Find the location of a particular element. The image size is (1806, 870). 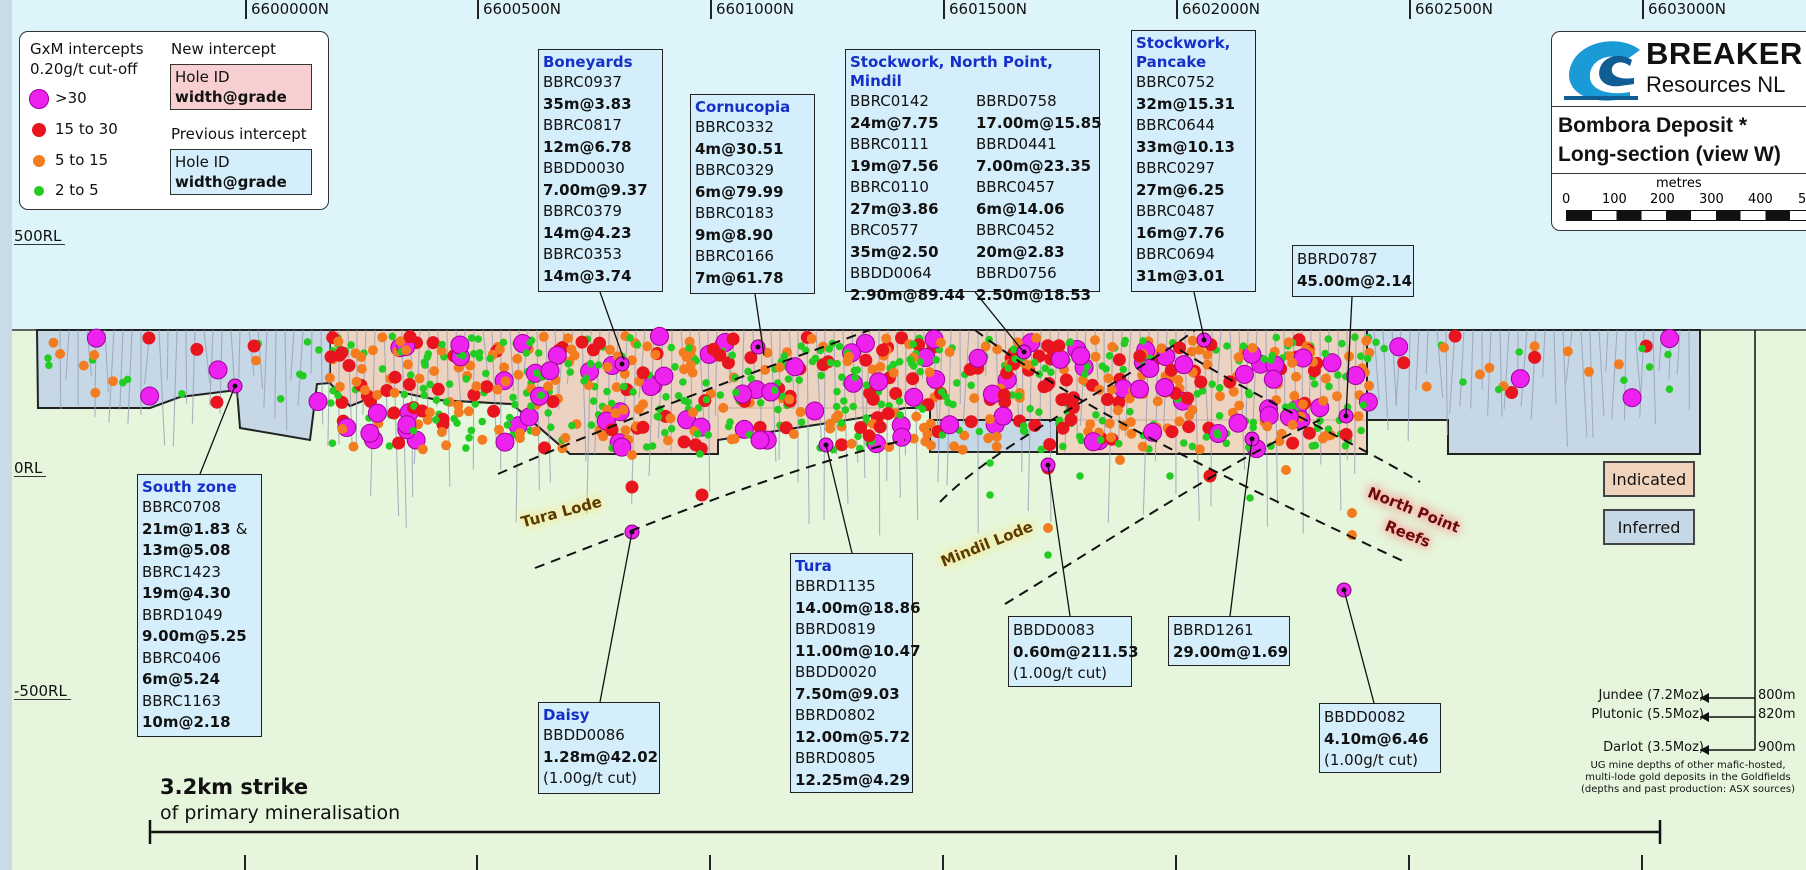

easting-label: 6603000N is located at coordinates (1684, 9).